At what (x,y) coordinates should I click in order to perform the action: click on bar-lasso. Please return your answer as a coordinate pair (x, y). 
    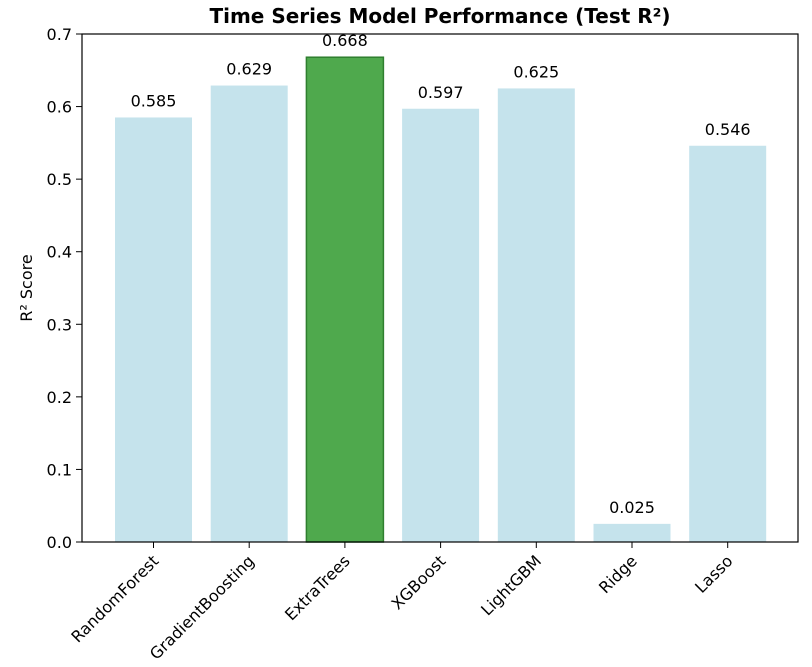
    Looking at the image, I should click on (728, 343).